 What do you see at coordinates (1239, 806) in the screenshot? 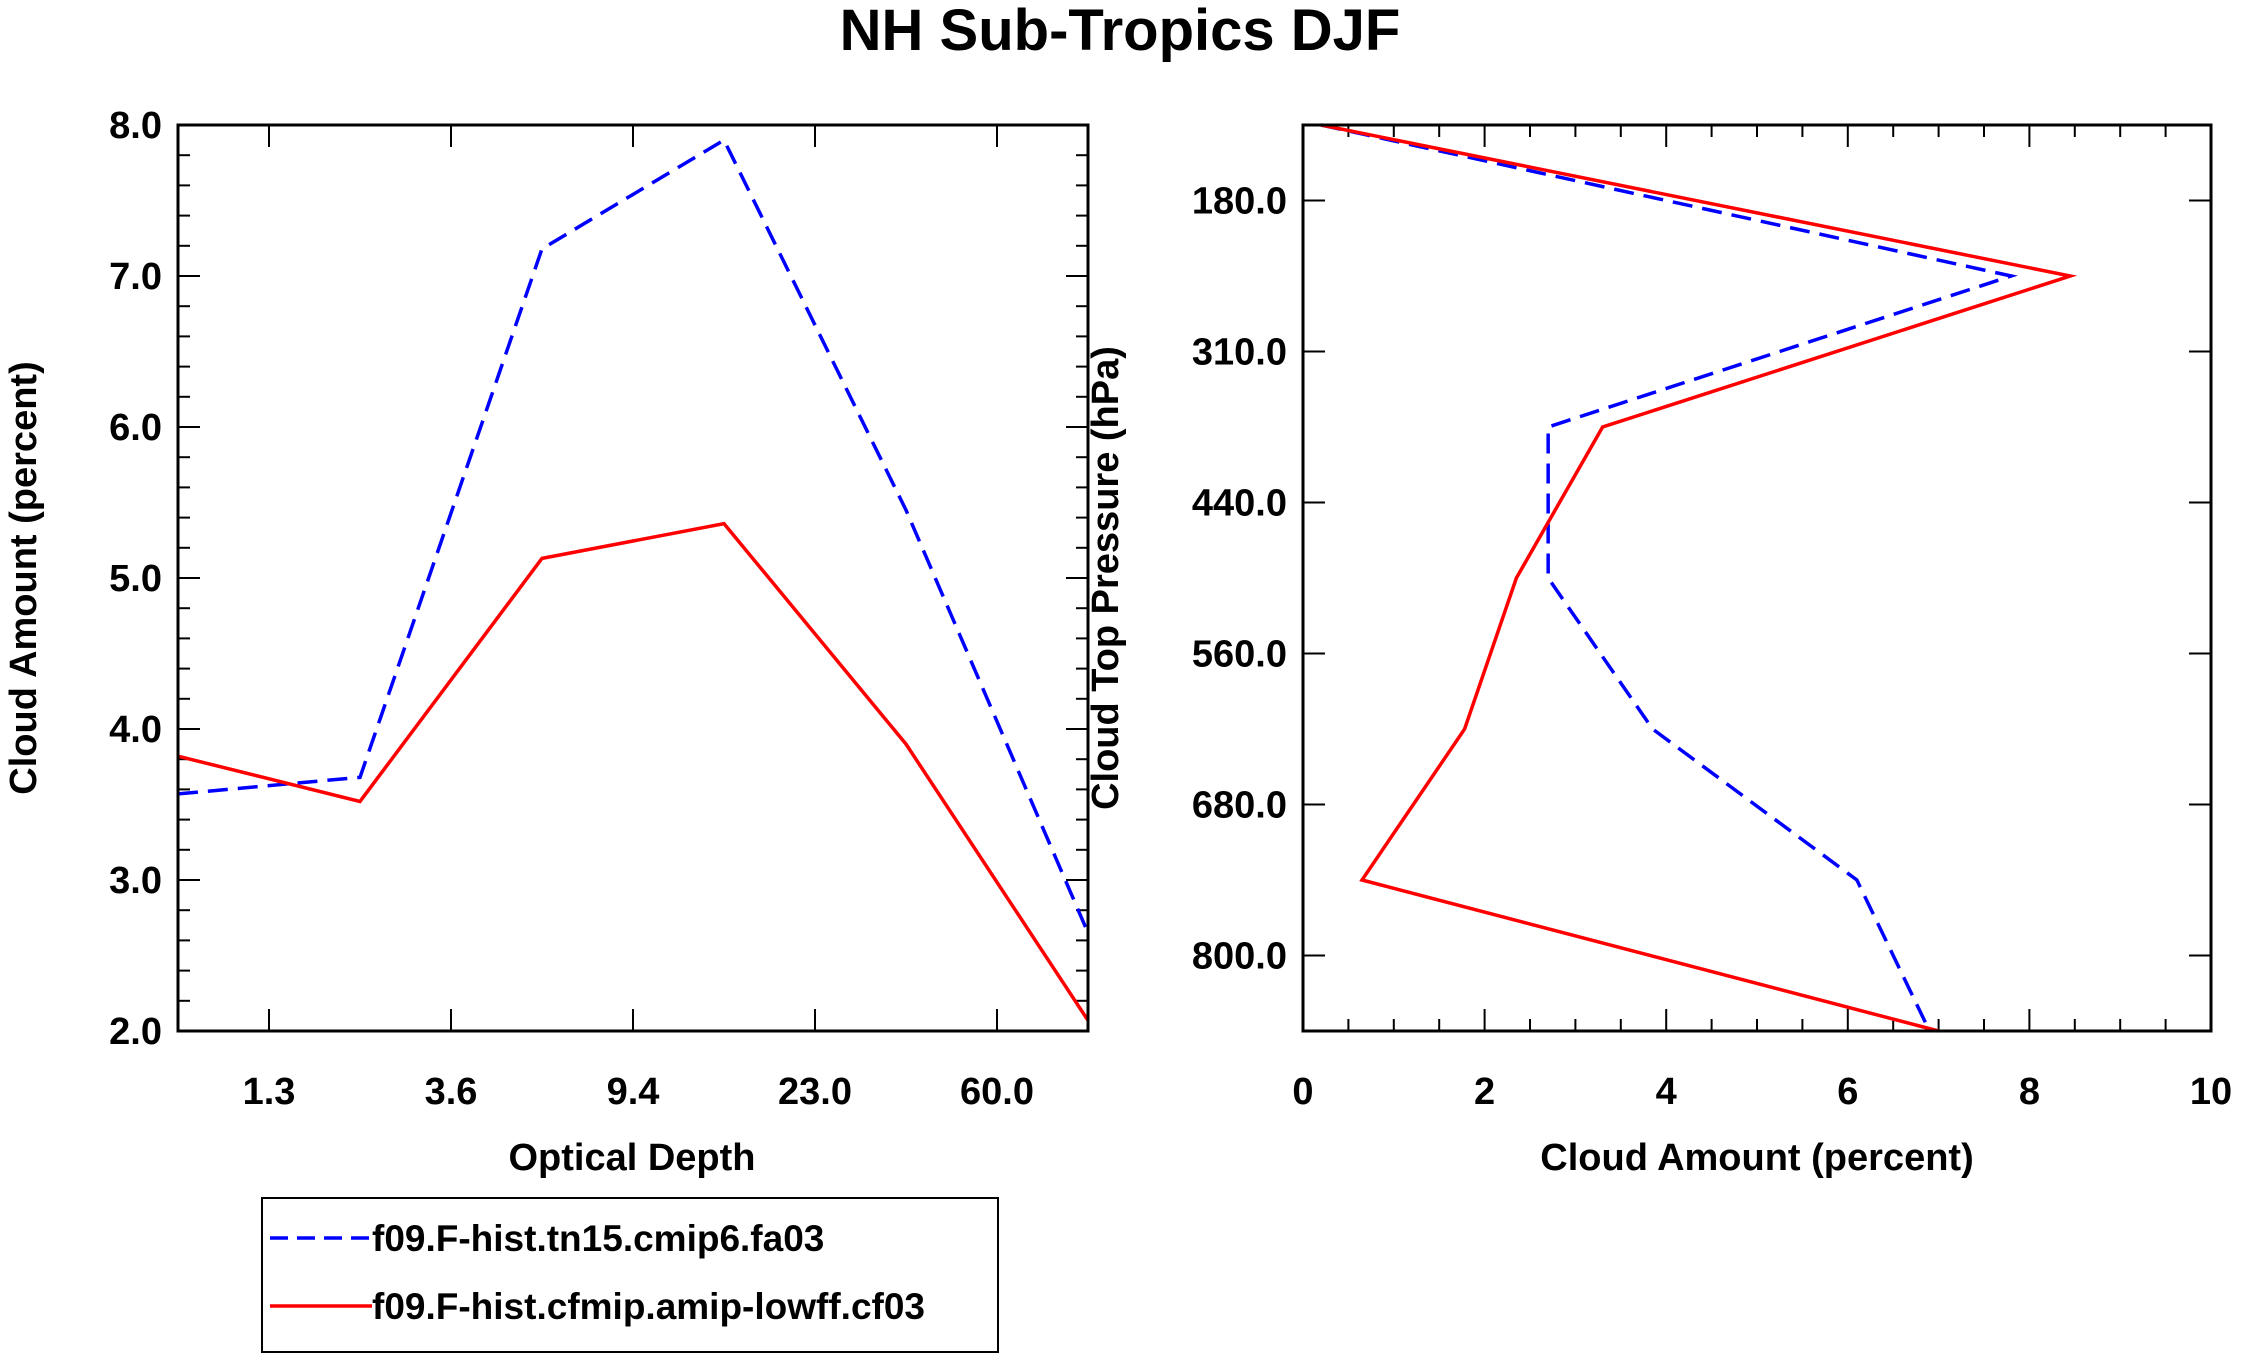
I see `right-y-tick-label: 680.0` at bounding box center [1239, 806].